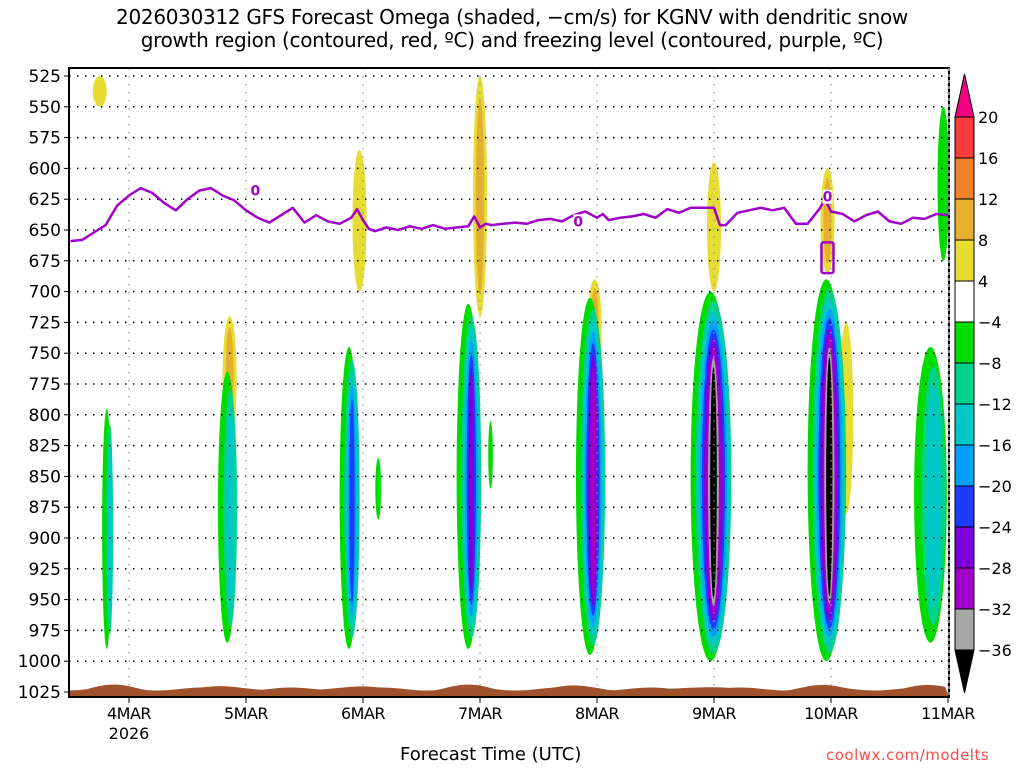  What do you see at coordinates (45, 477) in the screenshot?
I see `y-tick-label: 850` at bounding box center [45, 477].